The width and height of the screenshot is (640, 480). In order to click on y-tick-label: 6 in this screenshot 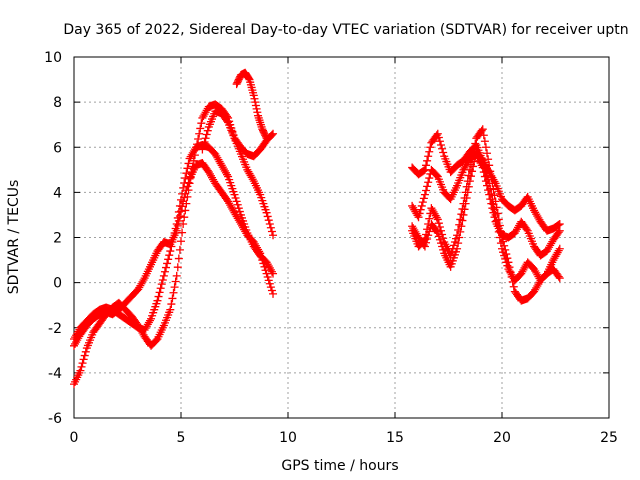, I will do `click(57, 148)`.